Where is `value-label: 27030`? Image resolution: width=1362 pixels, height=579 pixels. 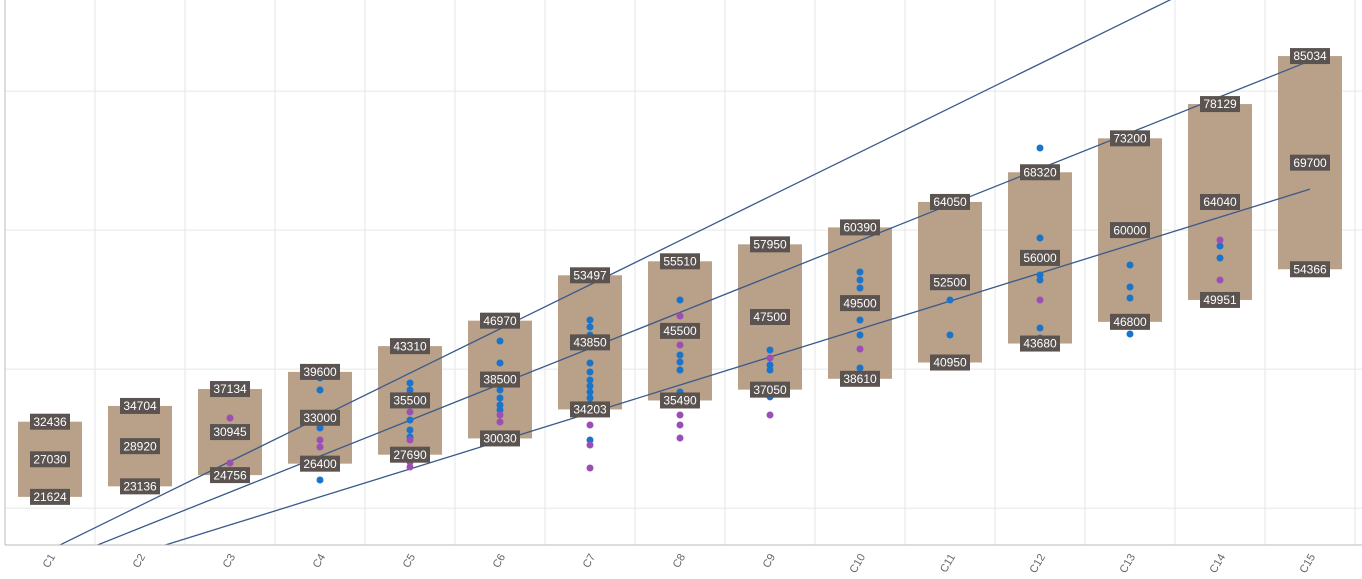 value-label: 27030 is located at coordinates (50, 459).